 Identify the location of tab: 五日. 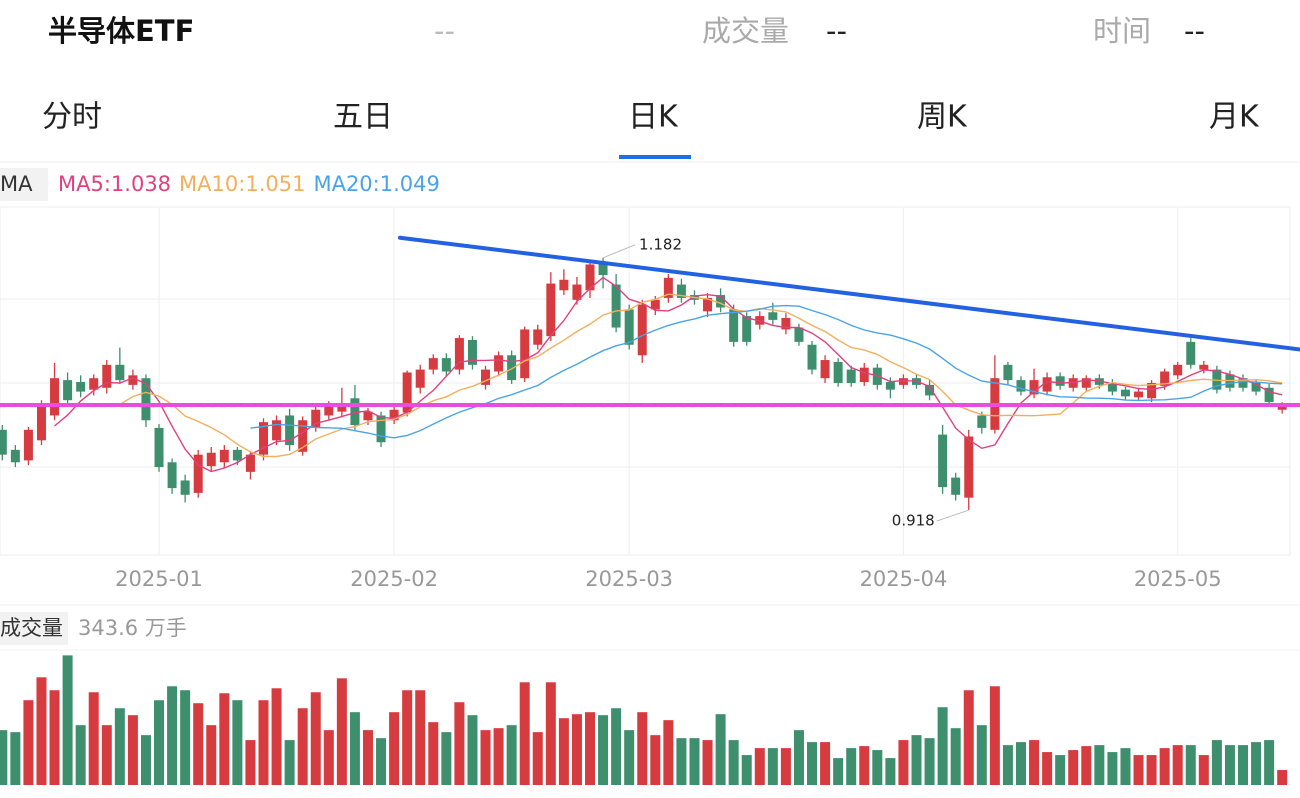
(363, 117).